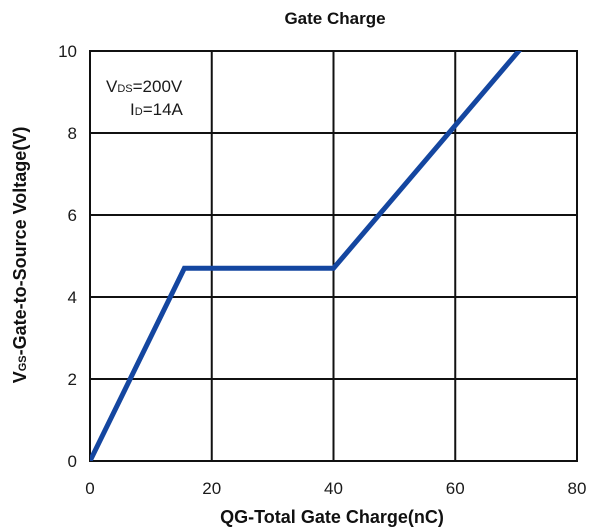  What do you see at coordinates (72, 461) in the screenshot?
I see `y-tick-label: 0` at bounding box center [72, 461].